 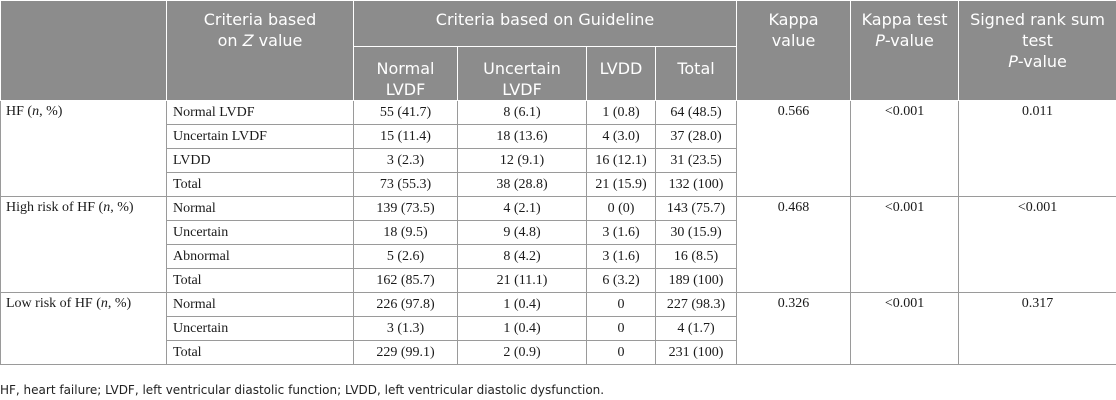 What do you see at coordinates (405, 73) in the screenshot?
I see `header-normal-lvdf: Normal LVDF` at bounding box center [405, 73].